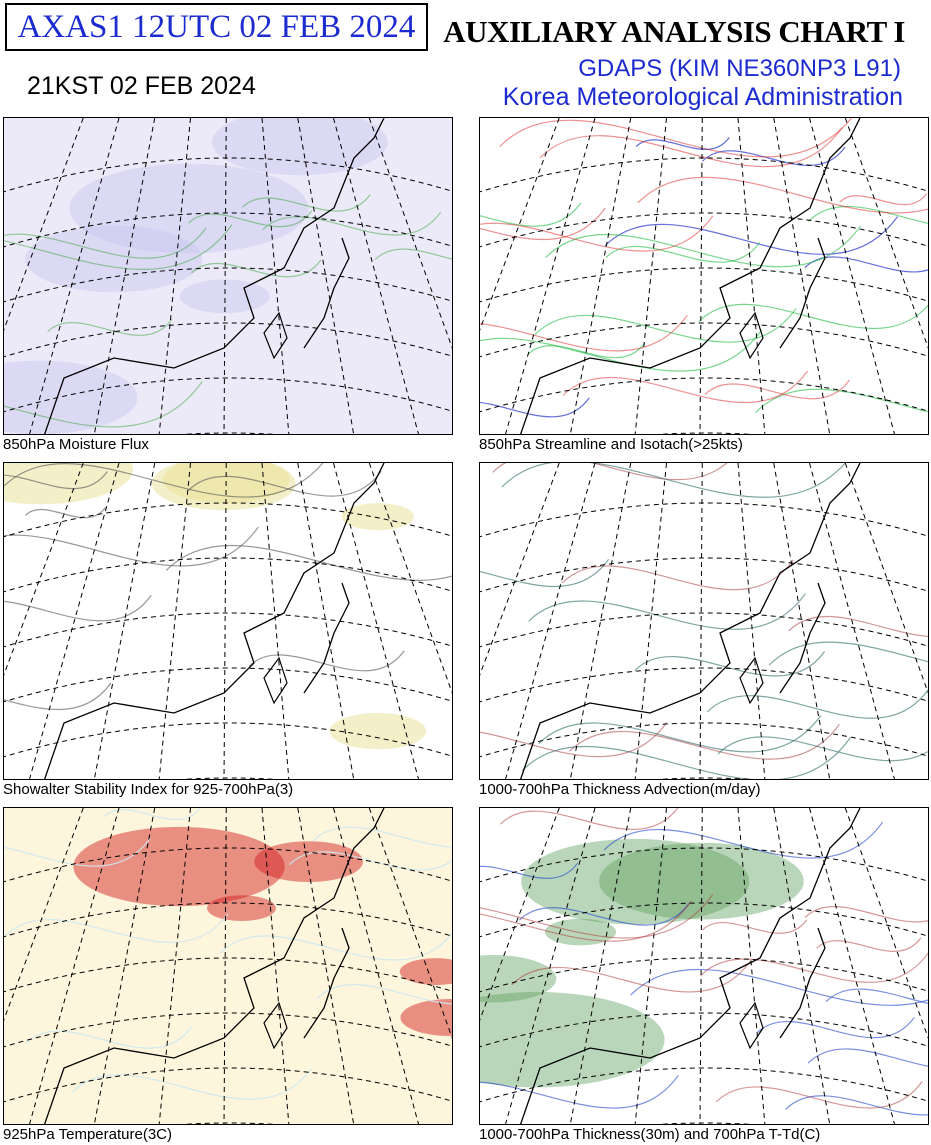 The height and width of the screenshot is (1145, 931). What do you see at coordinates (702, 97) in the screenshot?
I see `agency: Korea Meteorological Administration` at bounding box center [702, 97].